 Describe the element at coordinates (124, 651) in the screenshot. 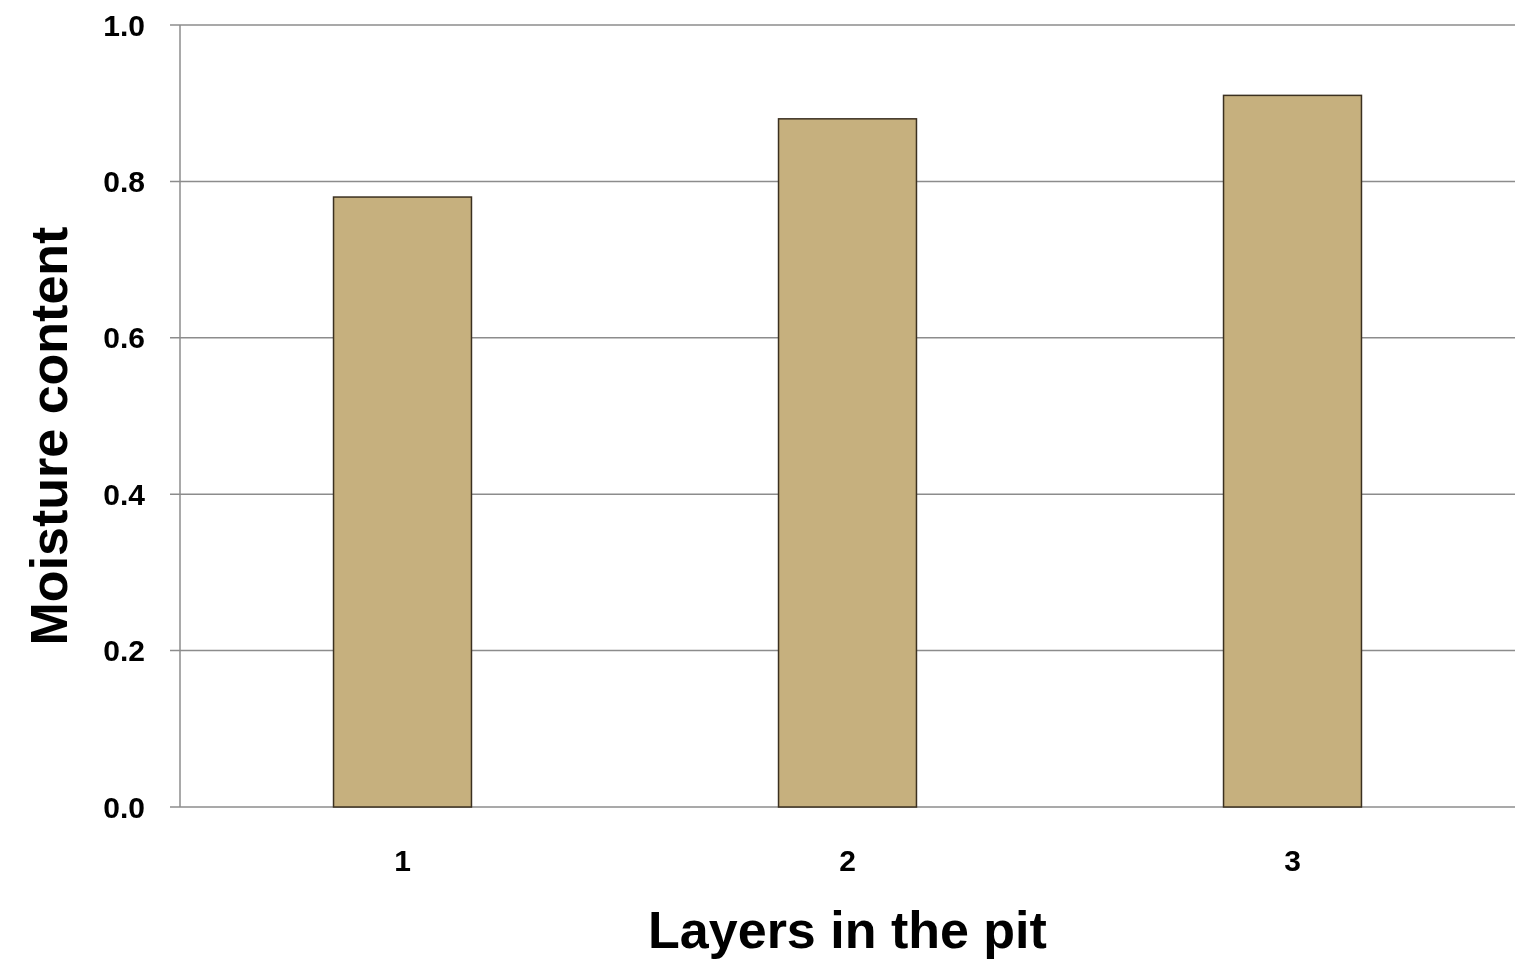

I see `y-tick-label: 0.2` at that location.